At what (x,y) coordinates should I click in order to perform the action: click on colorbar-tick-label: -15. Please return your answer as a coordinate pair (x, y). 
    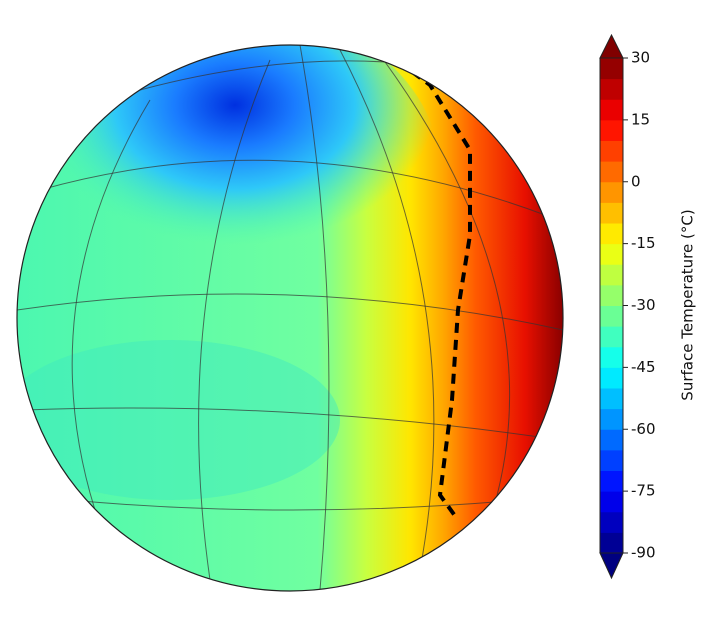
    Looking at the image, I should click on (643, 243).